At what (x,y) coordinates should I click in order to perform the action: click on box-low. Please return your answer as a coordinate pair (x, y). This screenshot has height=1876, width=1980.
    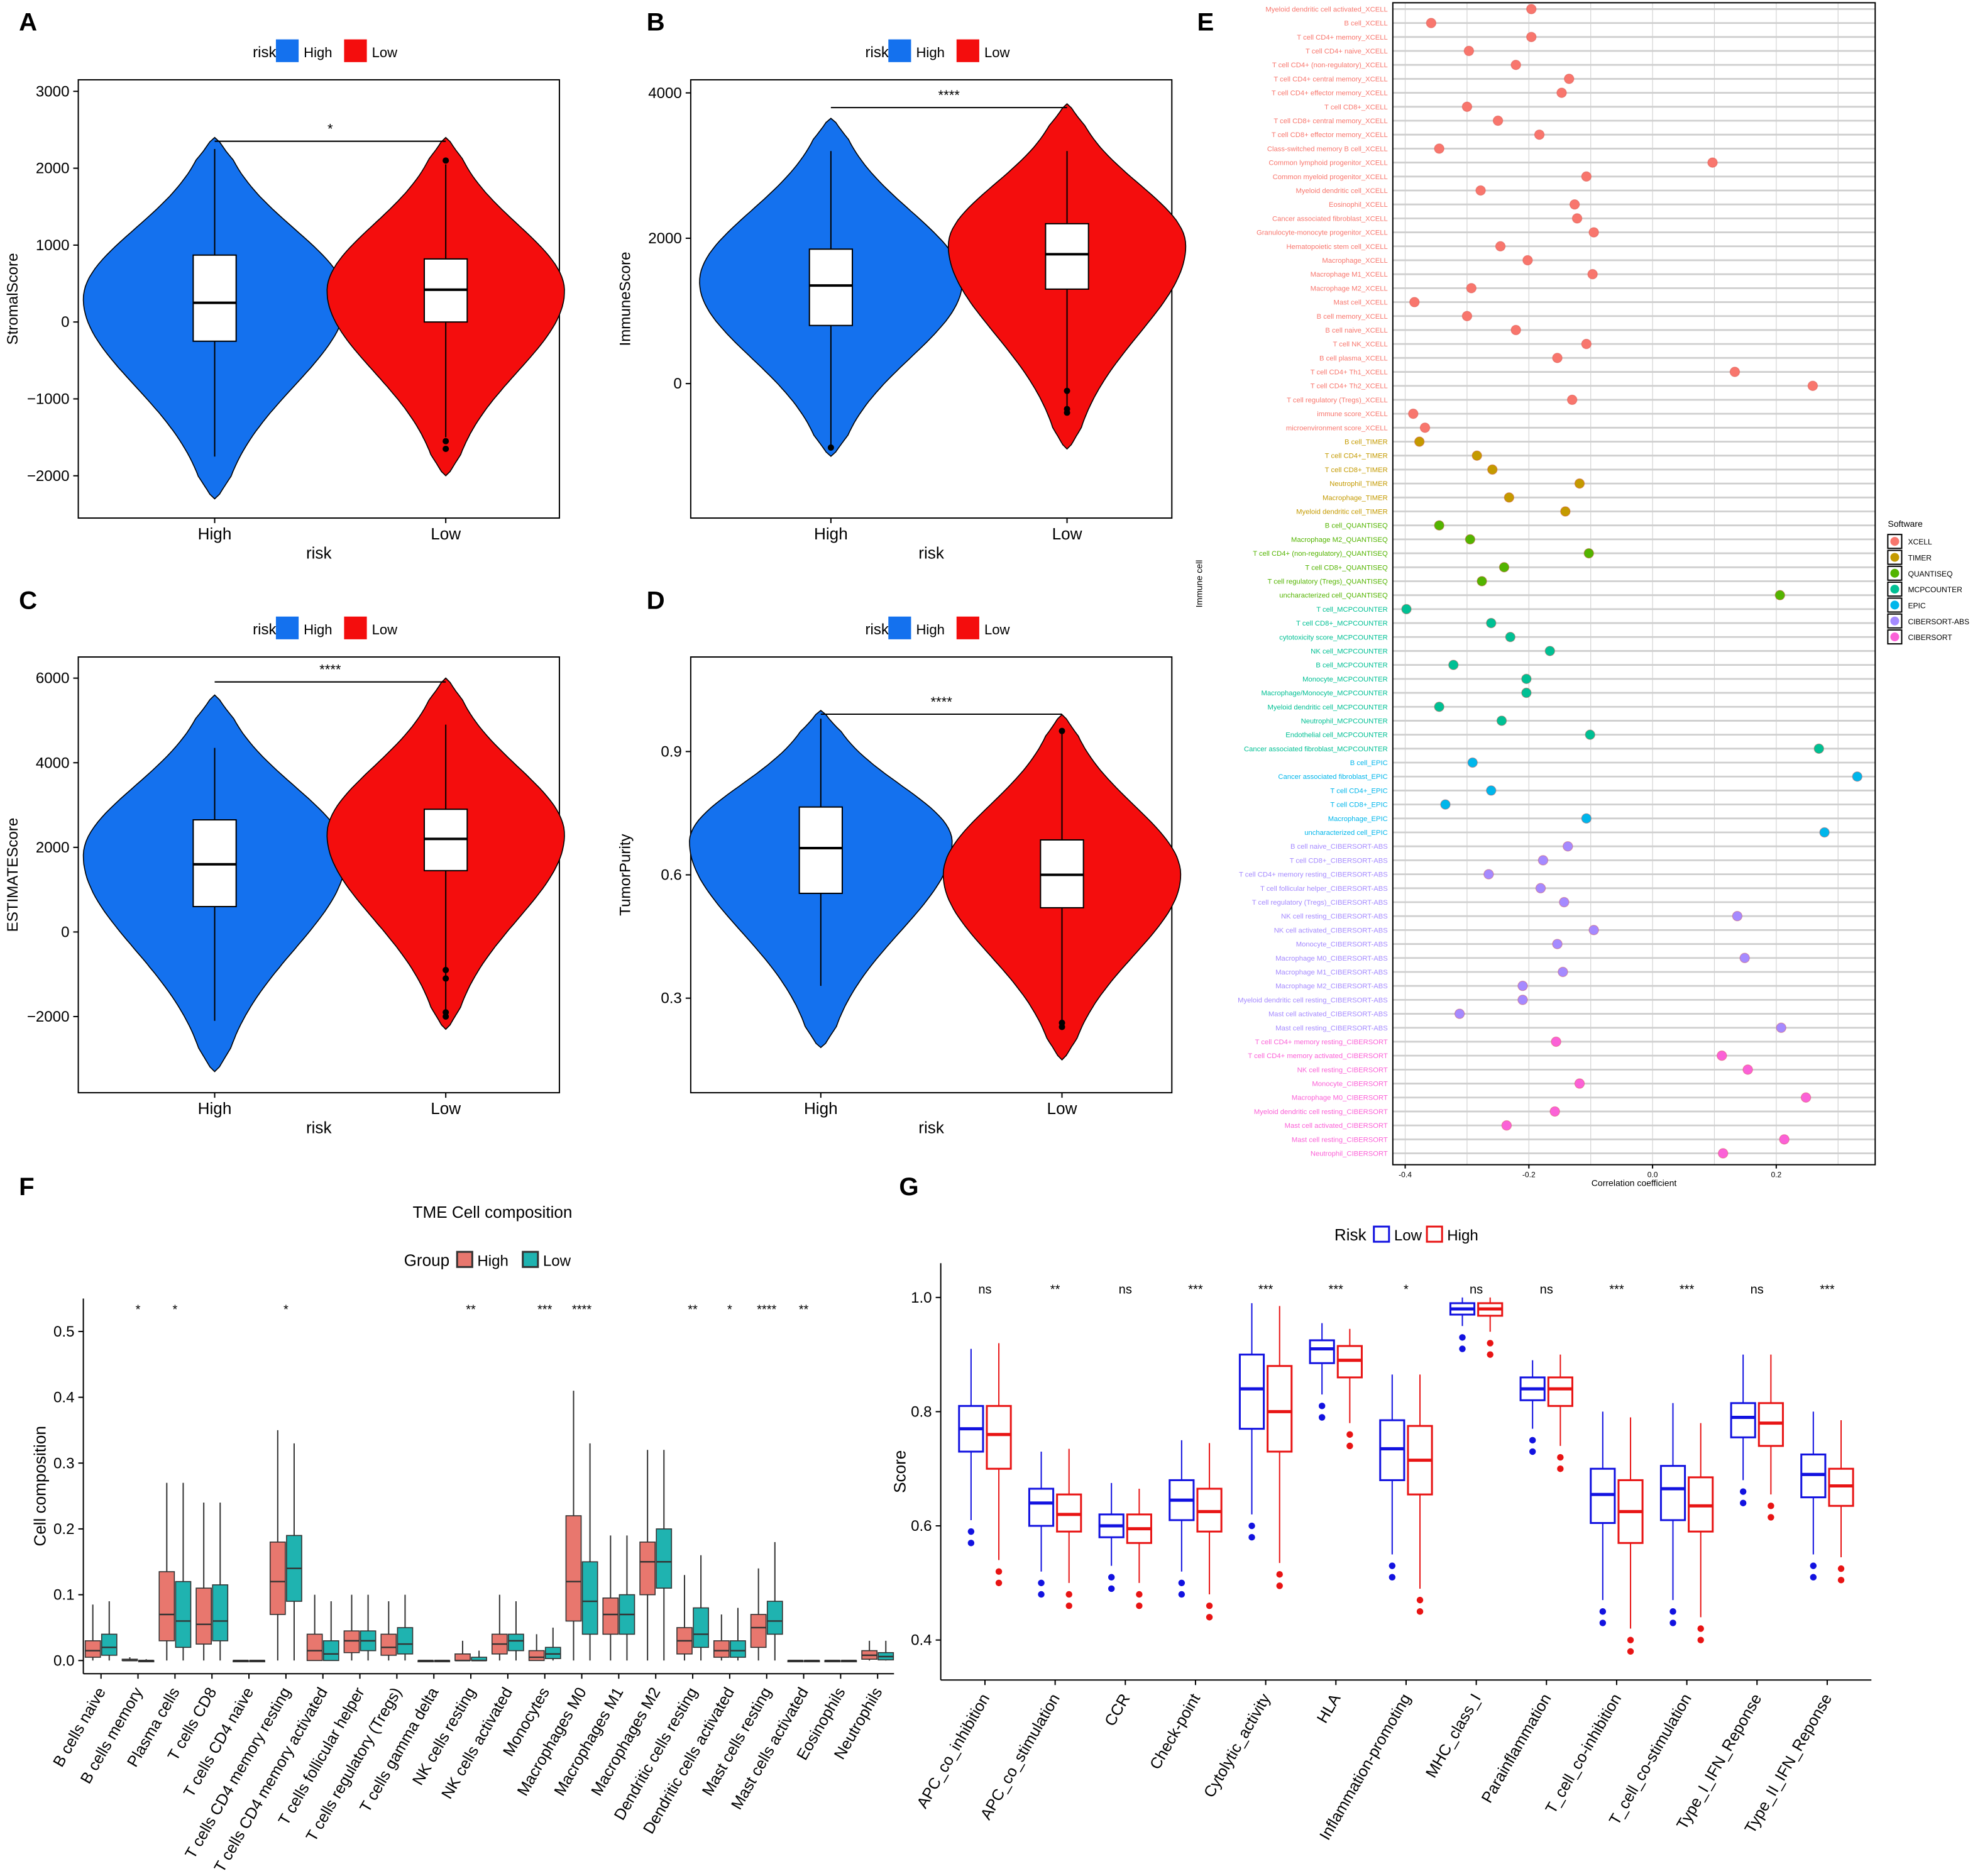
    Looking at the image, I should click on (1067, 256).